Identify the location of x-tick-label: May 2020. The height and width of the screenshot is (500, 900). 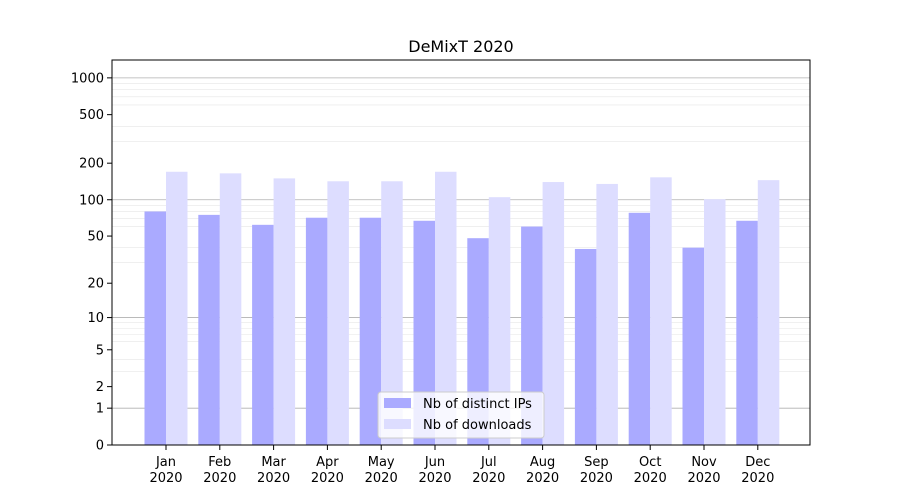
(381, 470).